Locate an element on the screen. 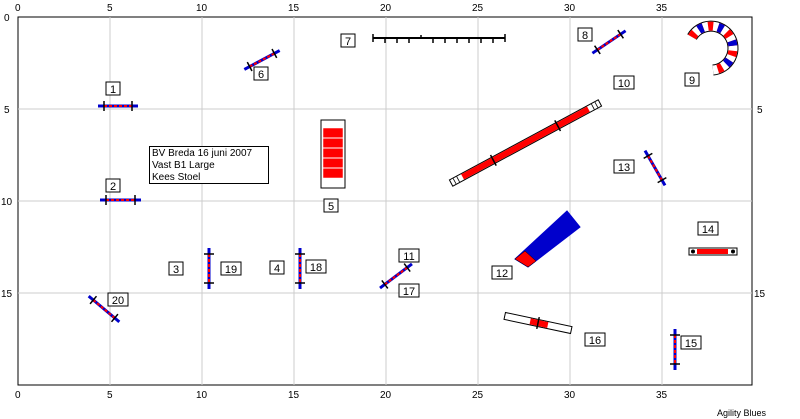 The height and width of the screenshot is (419, 800). label-box: 9 is located at coordinates (692, 79).